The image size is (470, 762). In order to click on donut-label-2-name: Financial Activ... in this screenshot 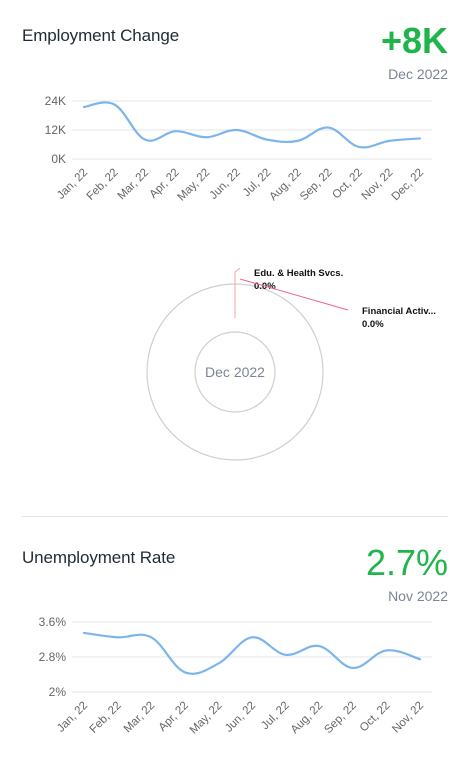, I will do `click(399, 311)`.